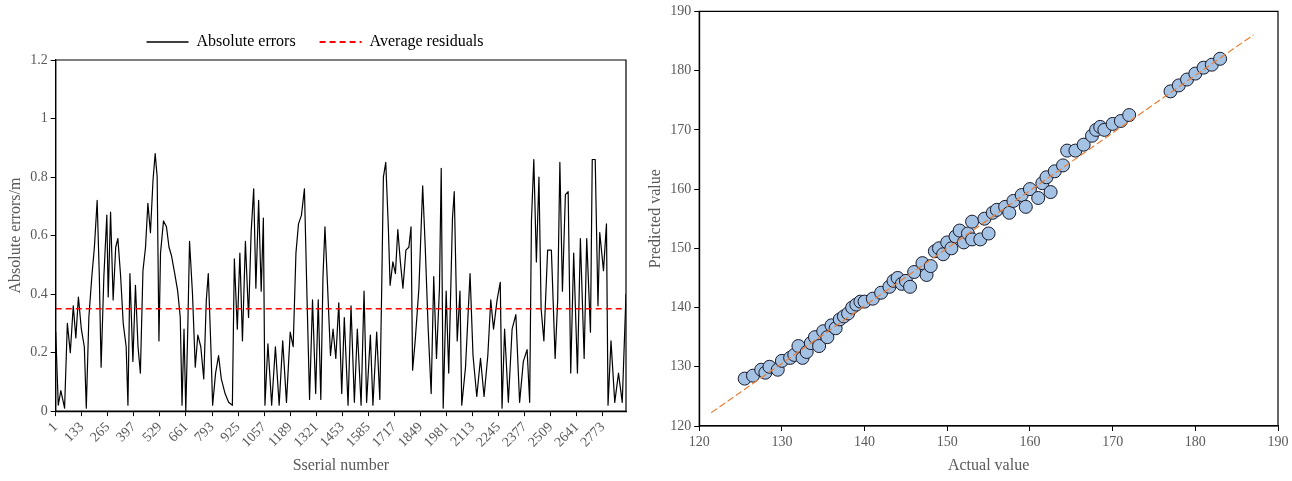  I want to click on y-tick-label: 0.6, so click(39, 235).